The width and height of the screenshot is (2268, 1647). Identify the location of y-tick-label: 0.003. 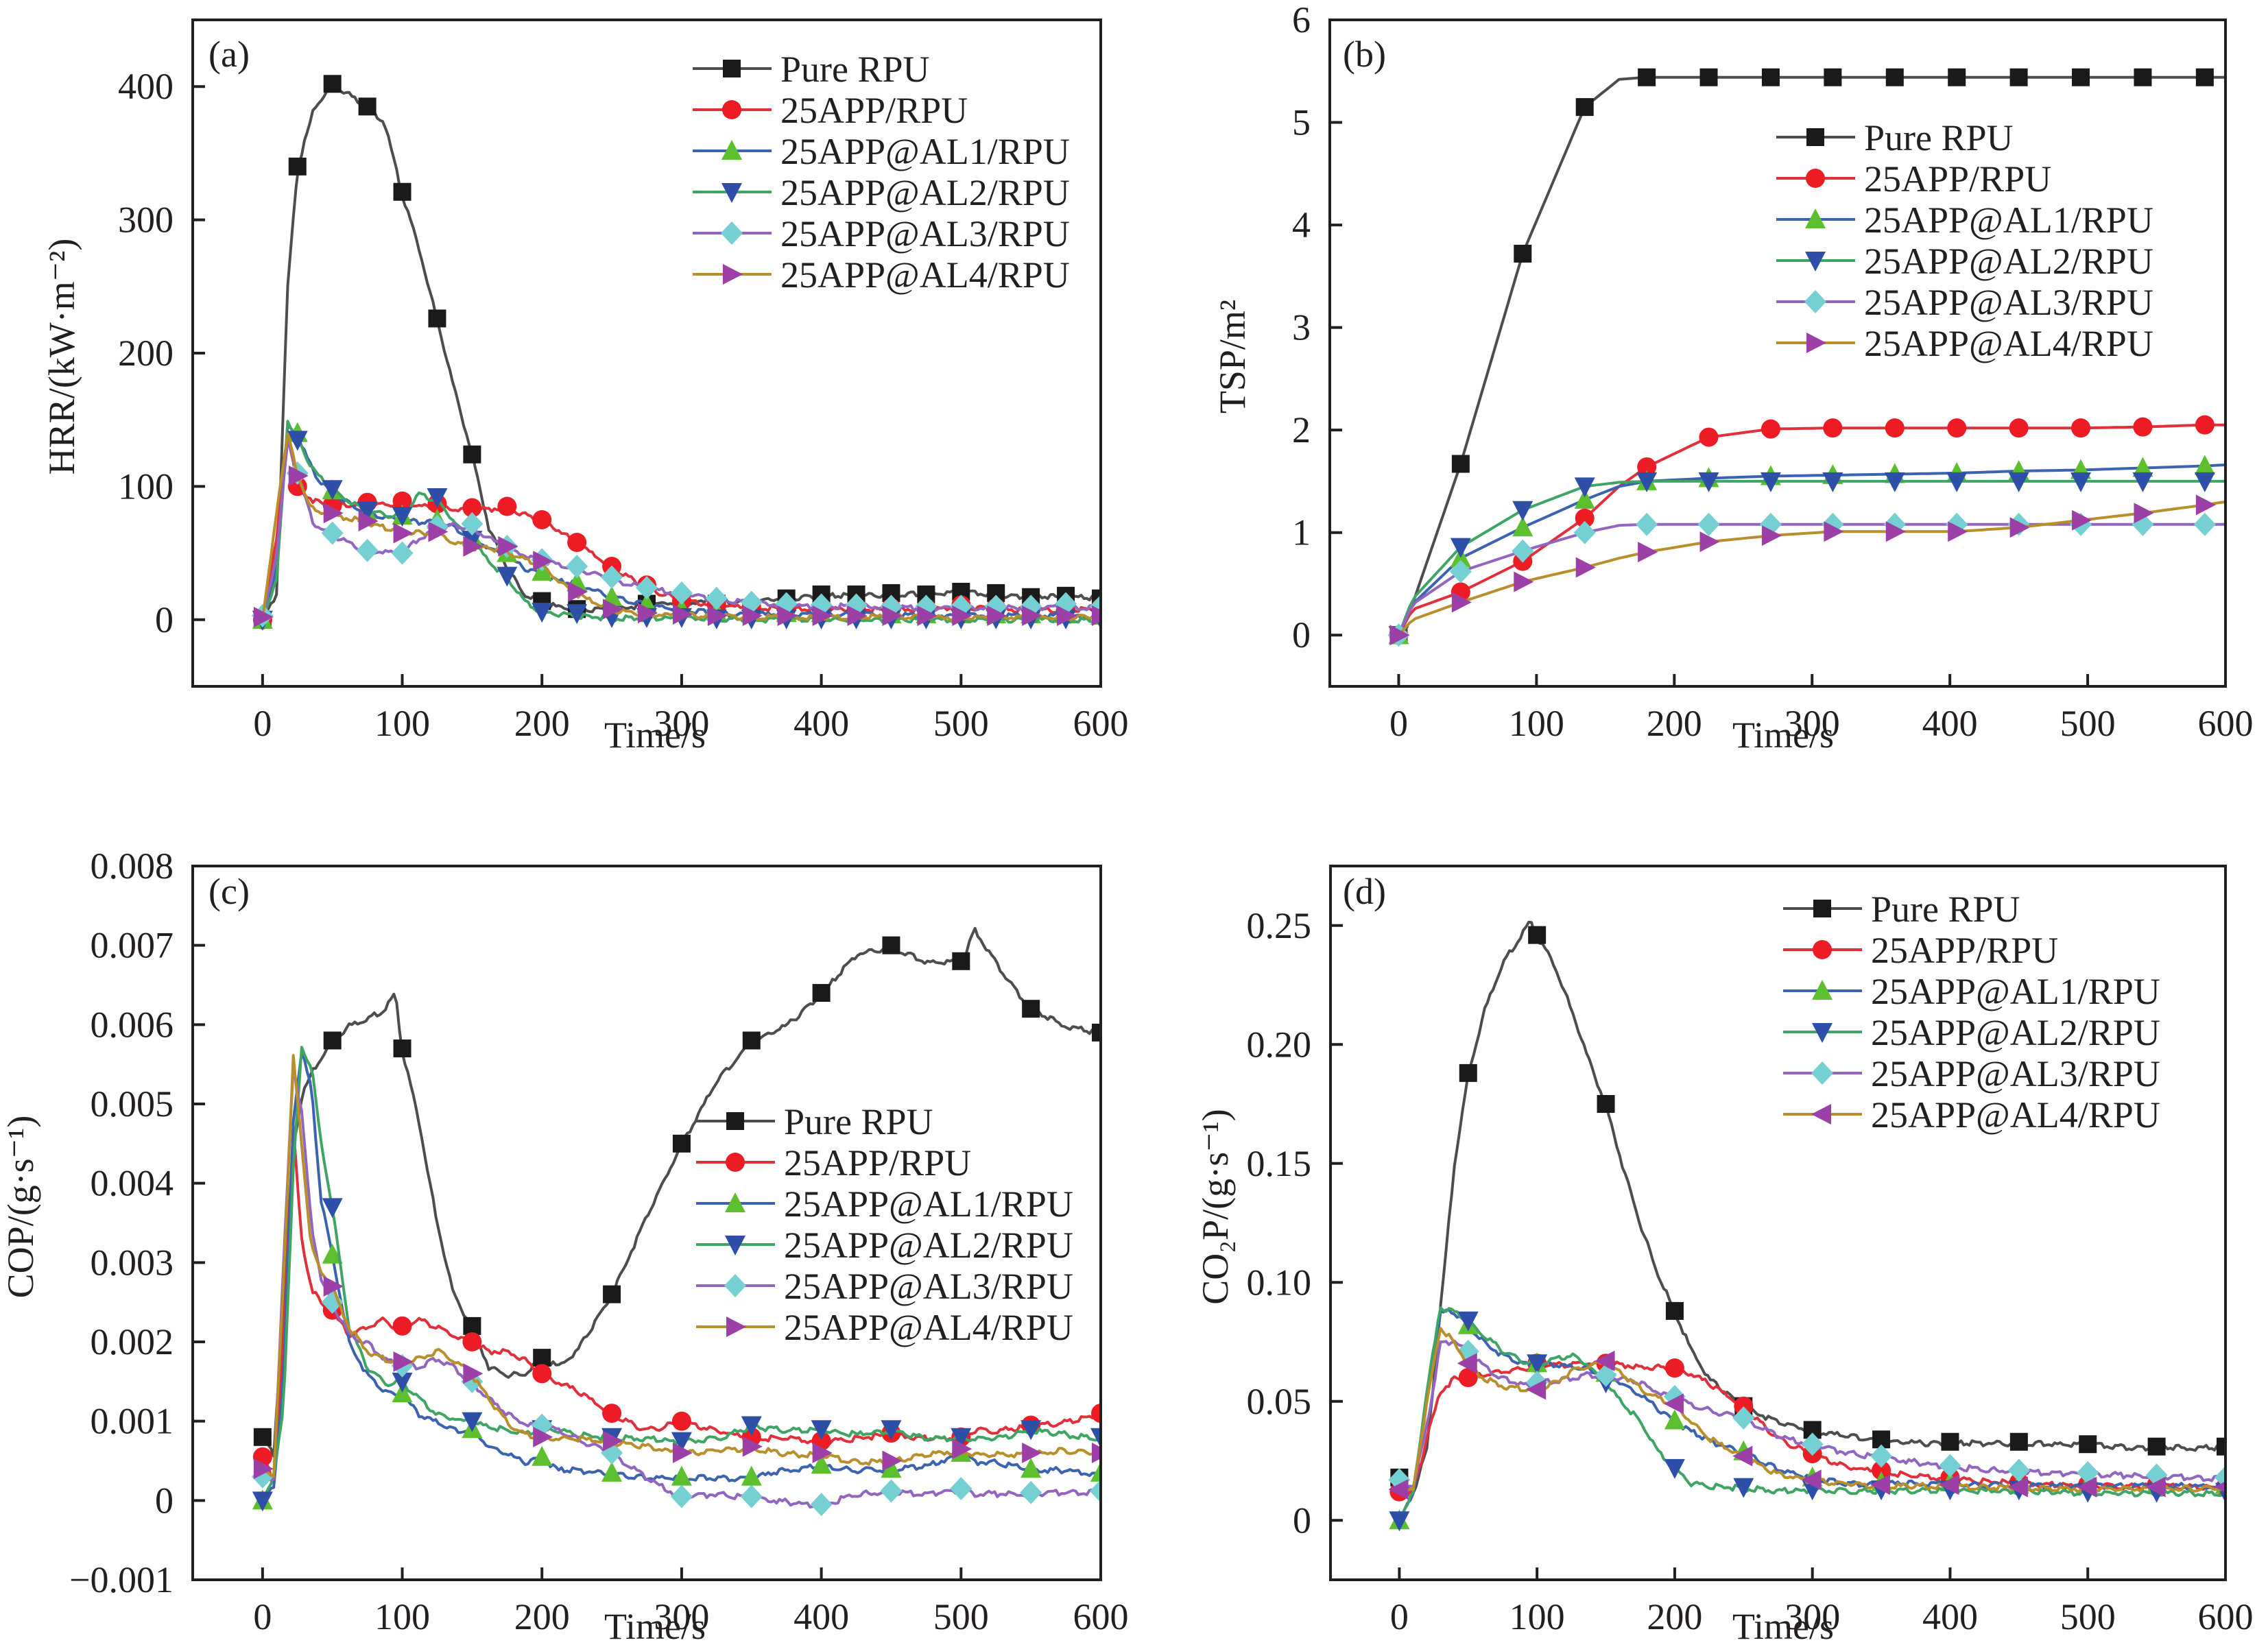
(133, 1262).